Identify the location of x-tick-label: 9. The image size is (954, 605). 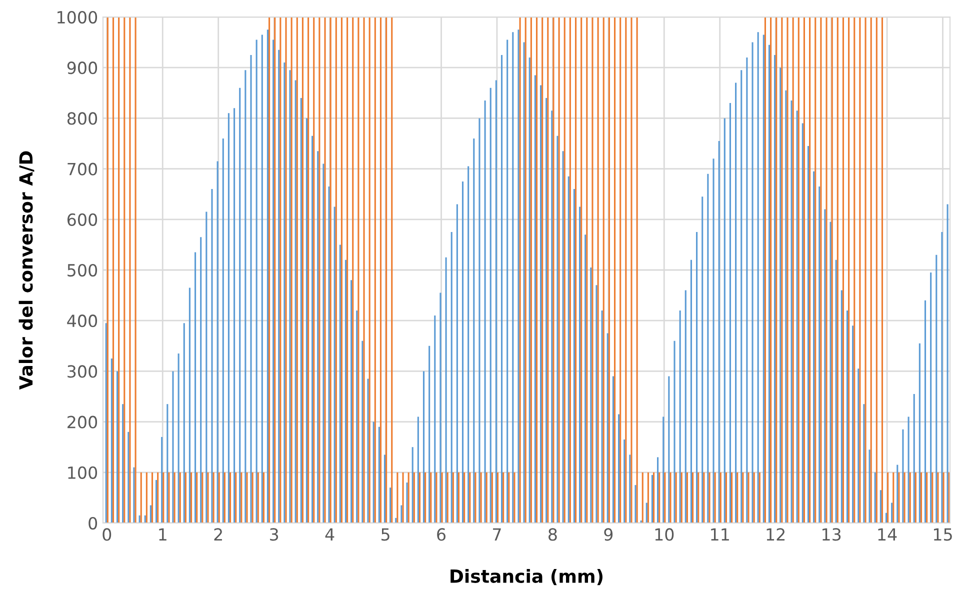
(608, 534).